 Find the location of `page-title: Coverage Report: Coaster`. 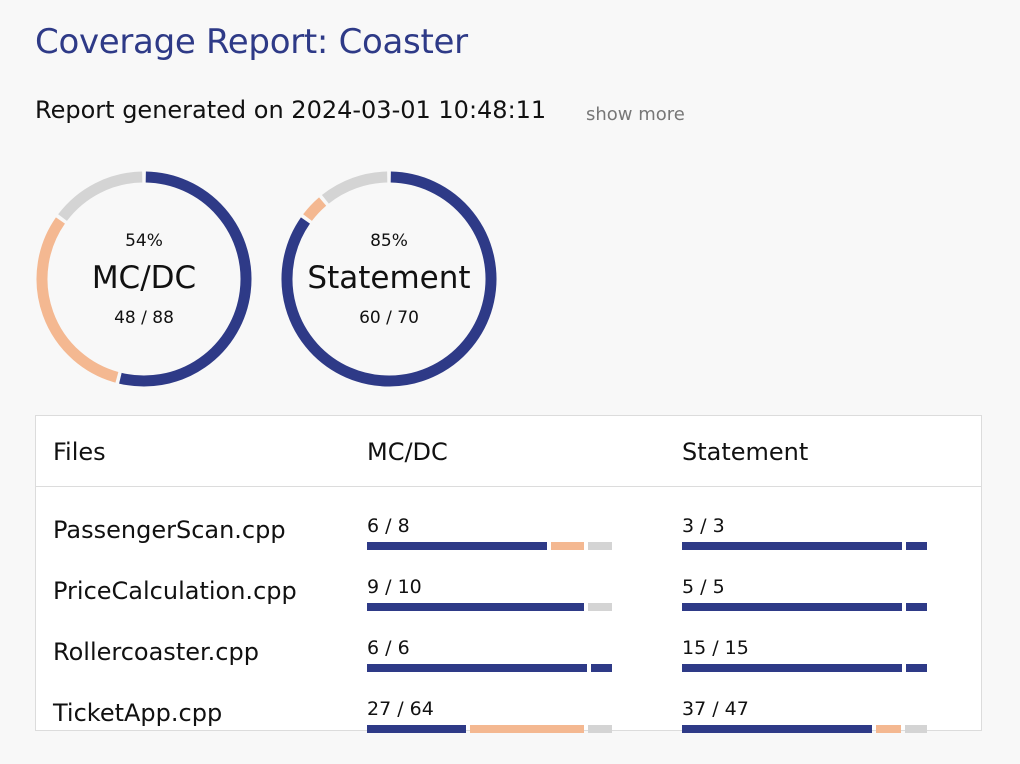

page-title: Coverage Report: Coaster is located at coordinates (251, 42).